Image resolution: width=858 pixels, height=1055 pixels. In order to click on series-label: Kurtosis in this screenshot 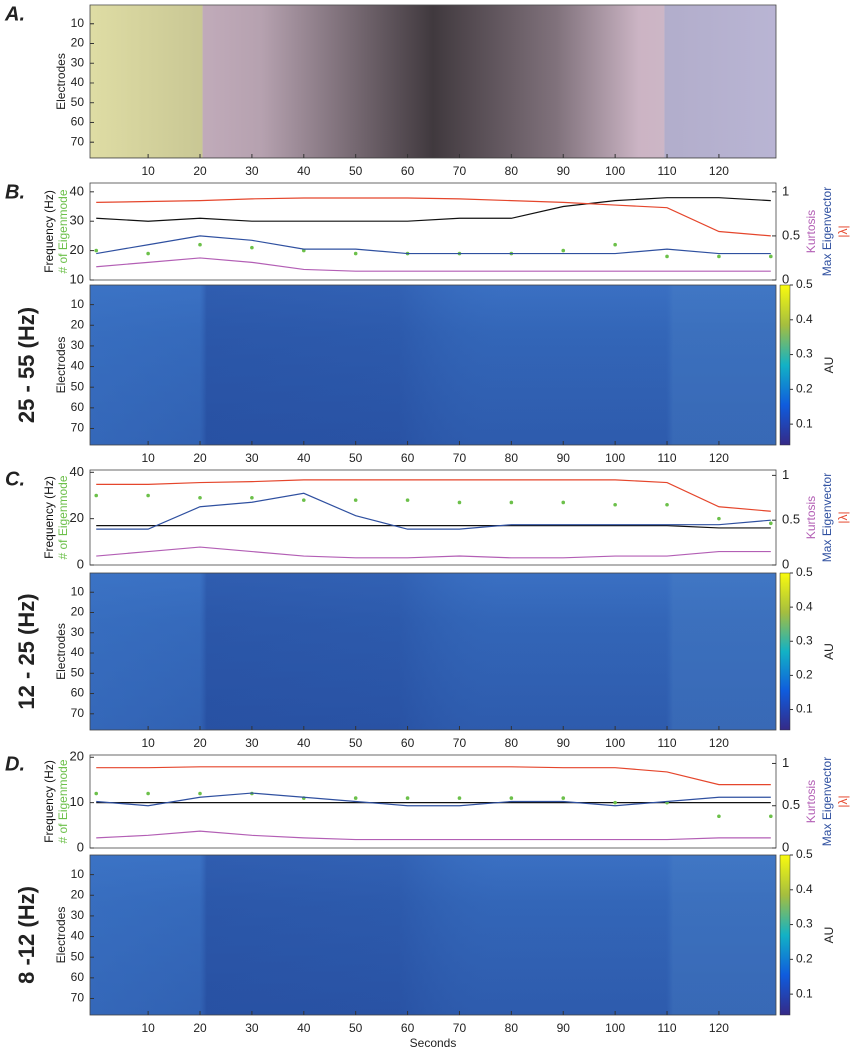, I will do `click(811, 801)`.